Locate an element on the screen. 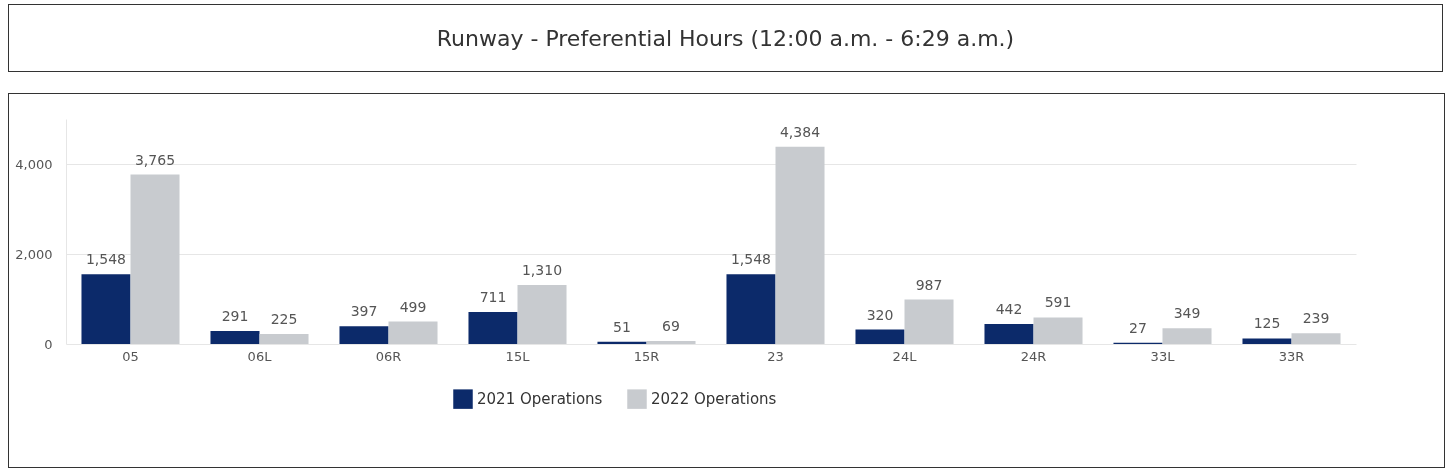 This screenshot has height=473, width=1452. data-label: 69 is located at coordinates (671, 325).